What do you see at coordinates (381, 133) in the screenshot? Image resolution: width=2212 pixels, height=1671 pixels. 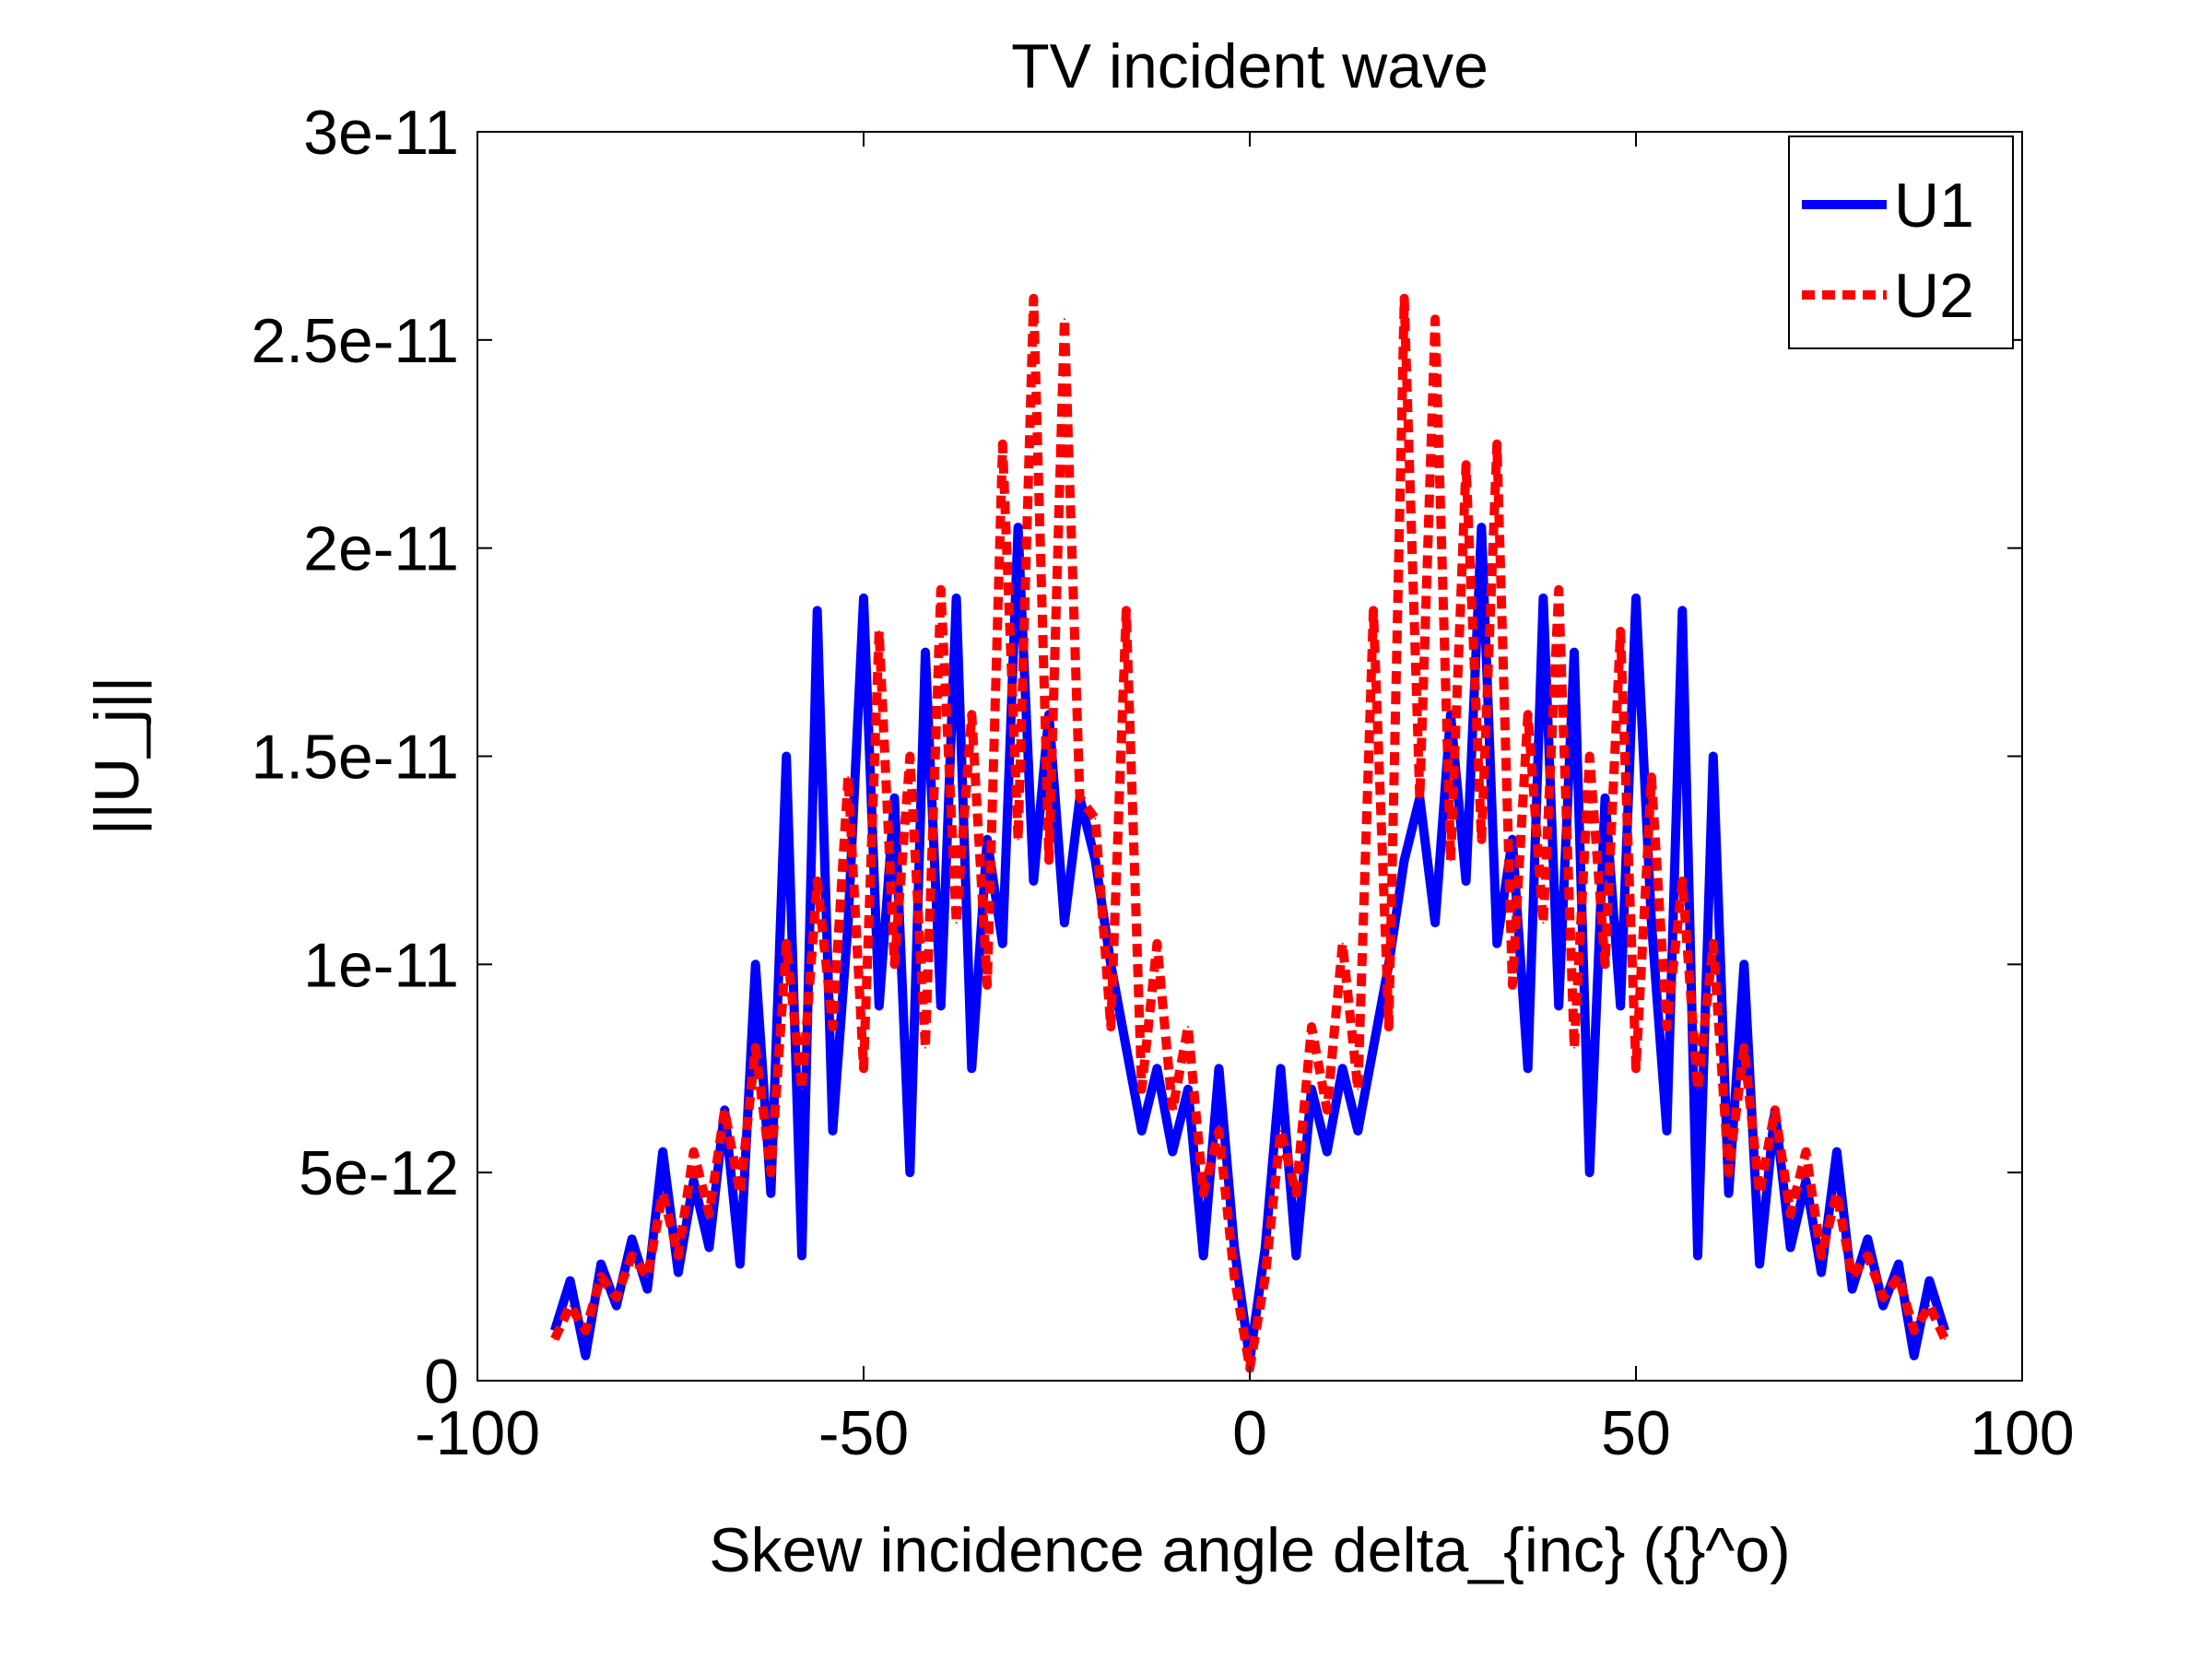 I see `y-tick-label: 3e-11` at bounding box center [381, 133].